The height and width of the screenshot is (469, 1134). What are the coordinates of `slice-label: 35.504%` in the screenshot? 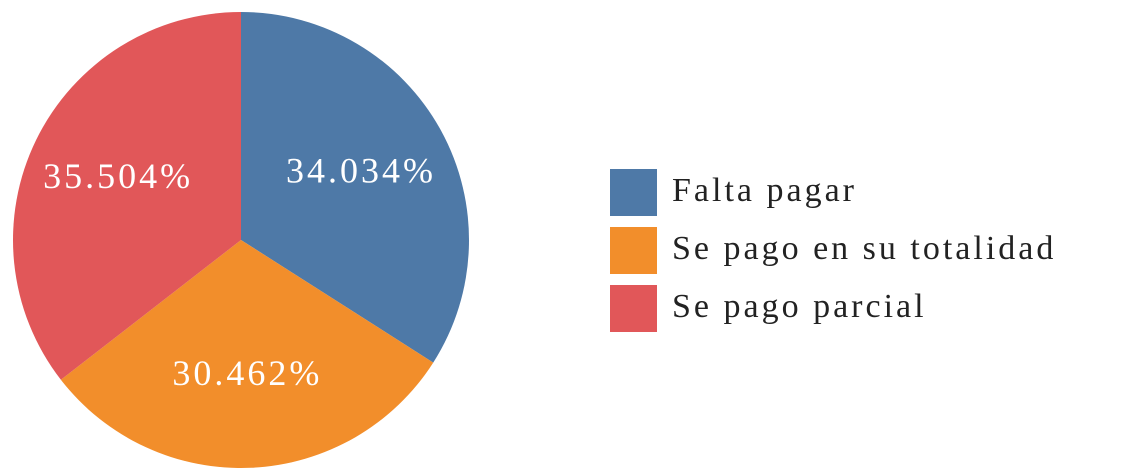 It's located at (118, 176).